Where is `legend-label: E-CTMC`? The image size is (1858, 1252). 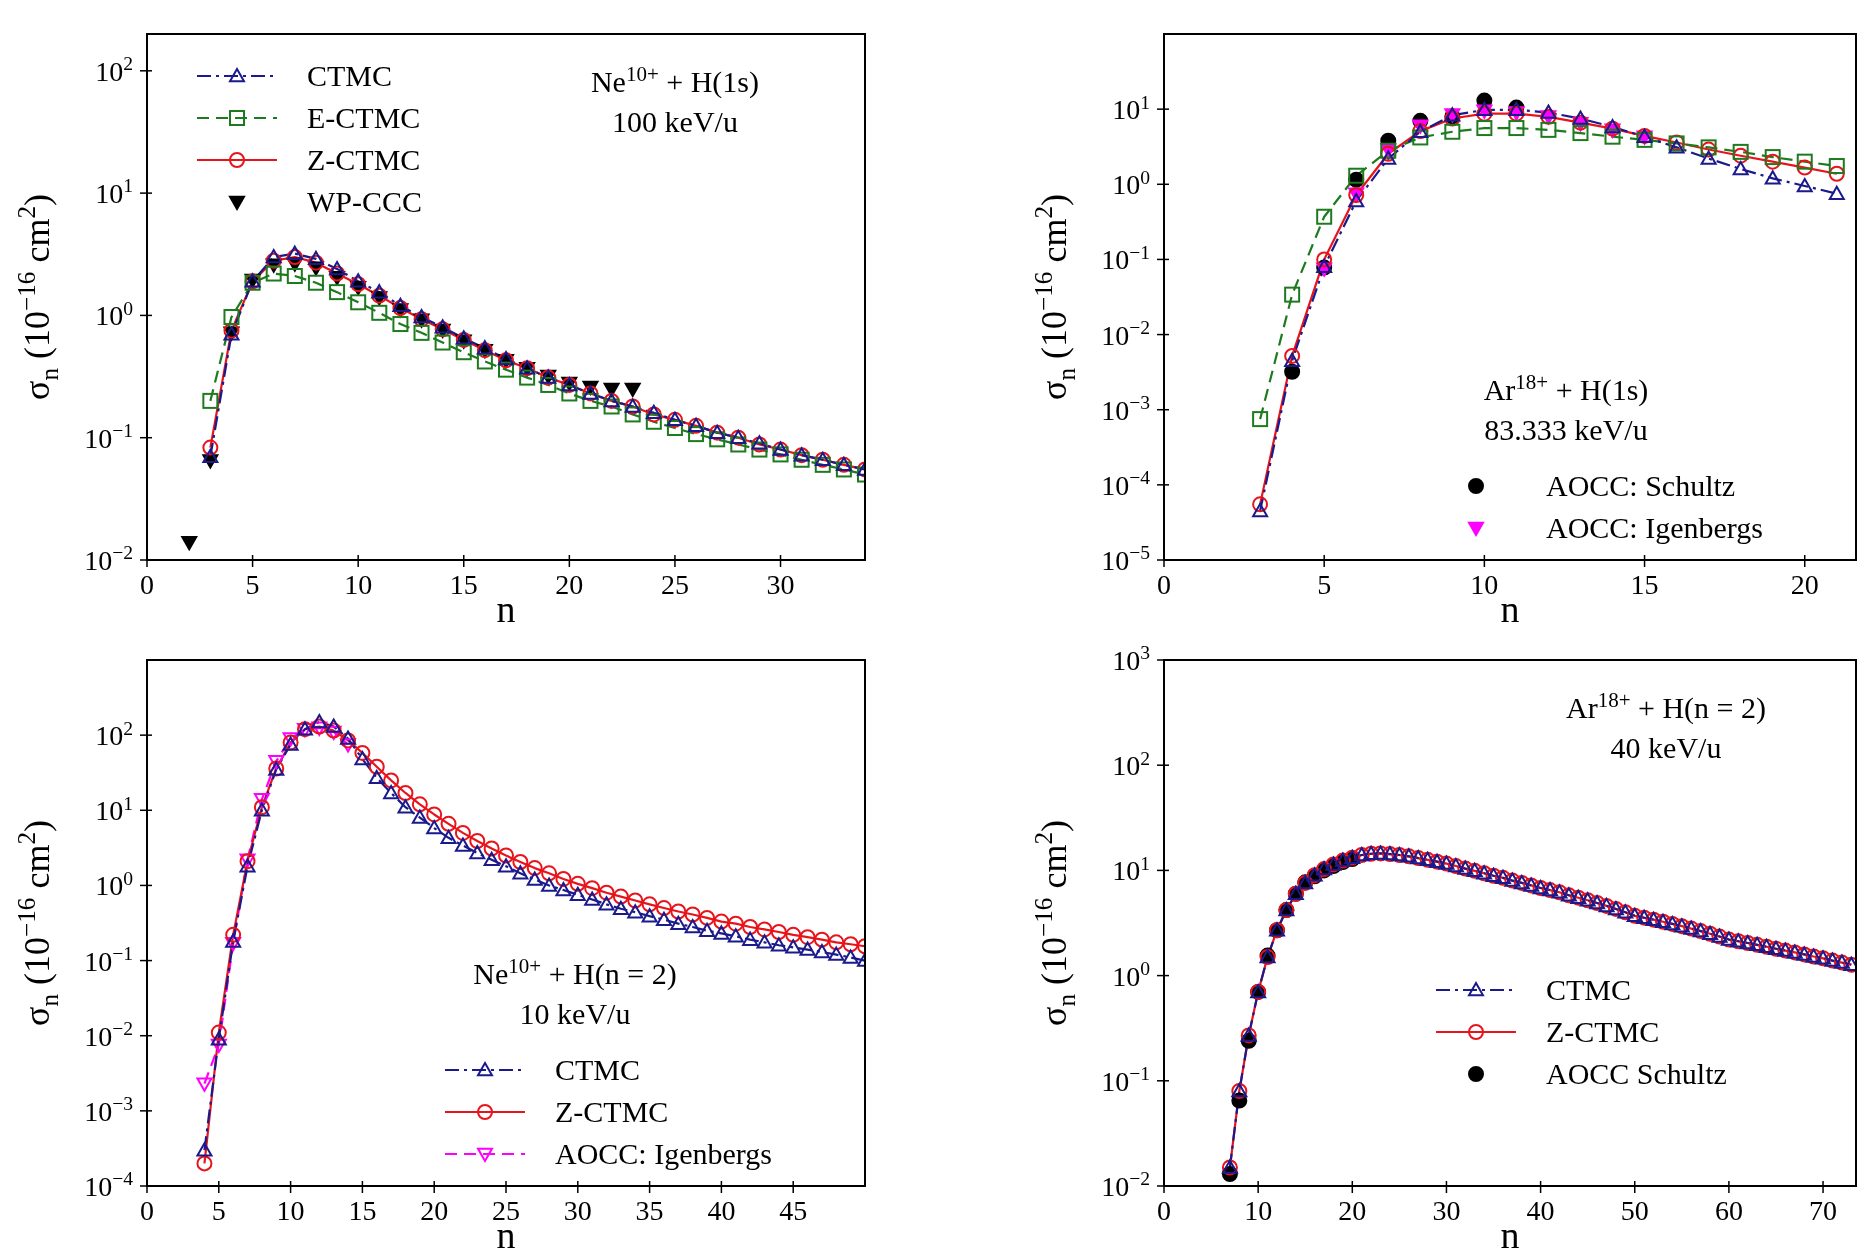
legend-label: E-CTMC is located at coordinates (364, 117).